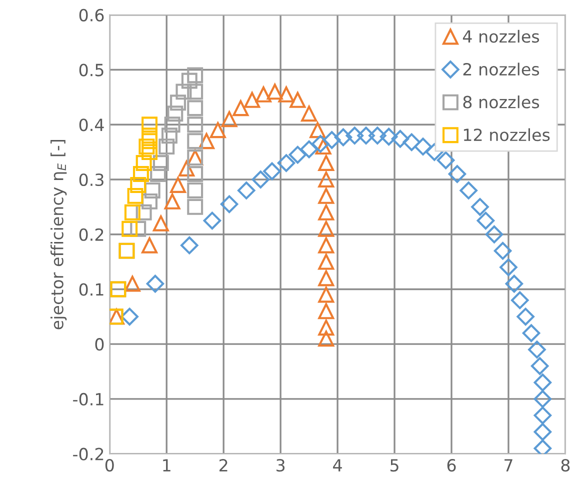 The image size is (577, 496). Describe the element at coordinates (224, 465) in the screenshot. I see `x-tick-label: 2` at that location.